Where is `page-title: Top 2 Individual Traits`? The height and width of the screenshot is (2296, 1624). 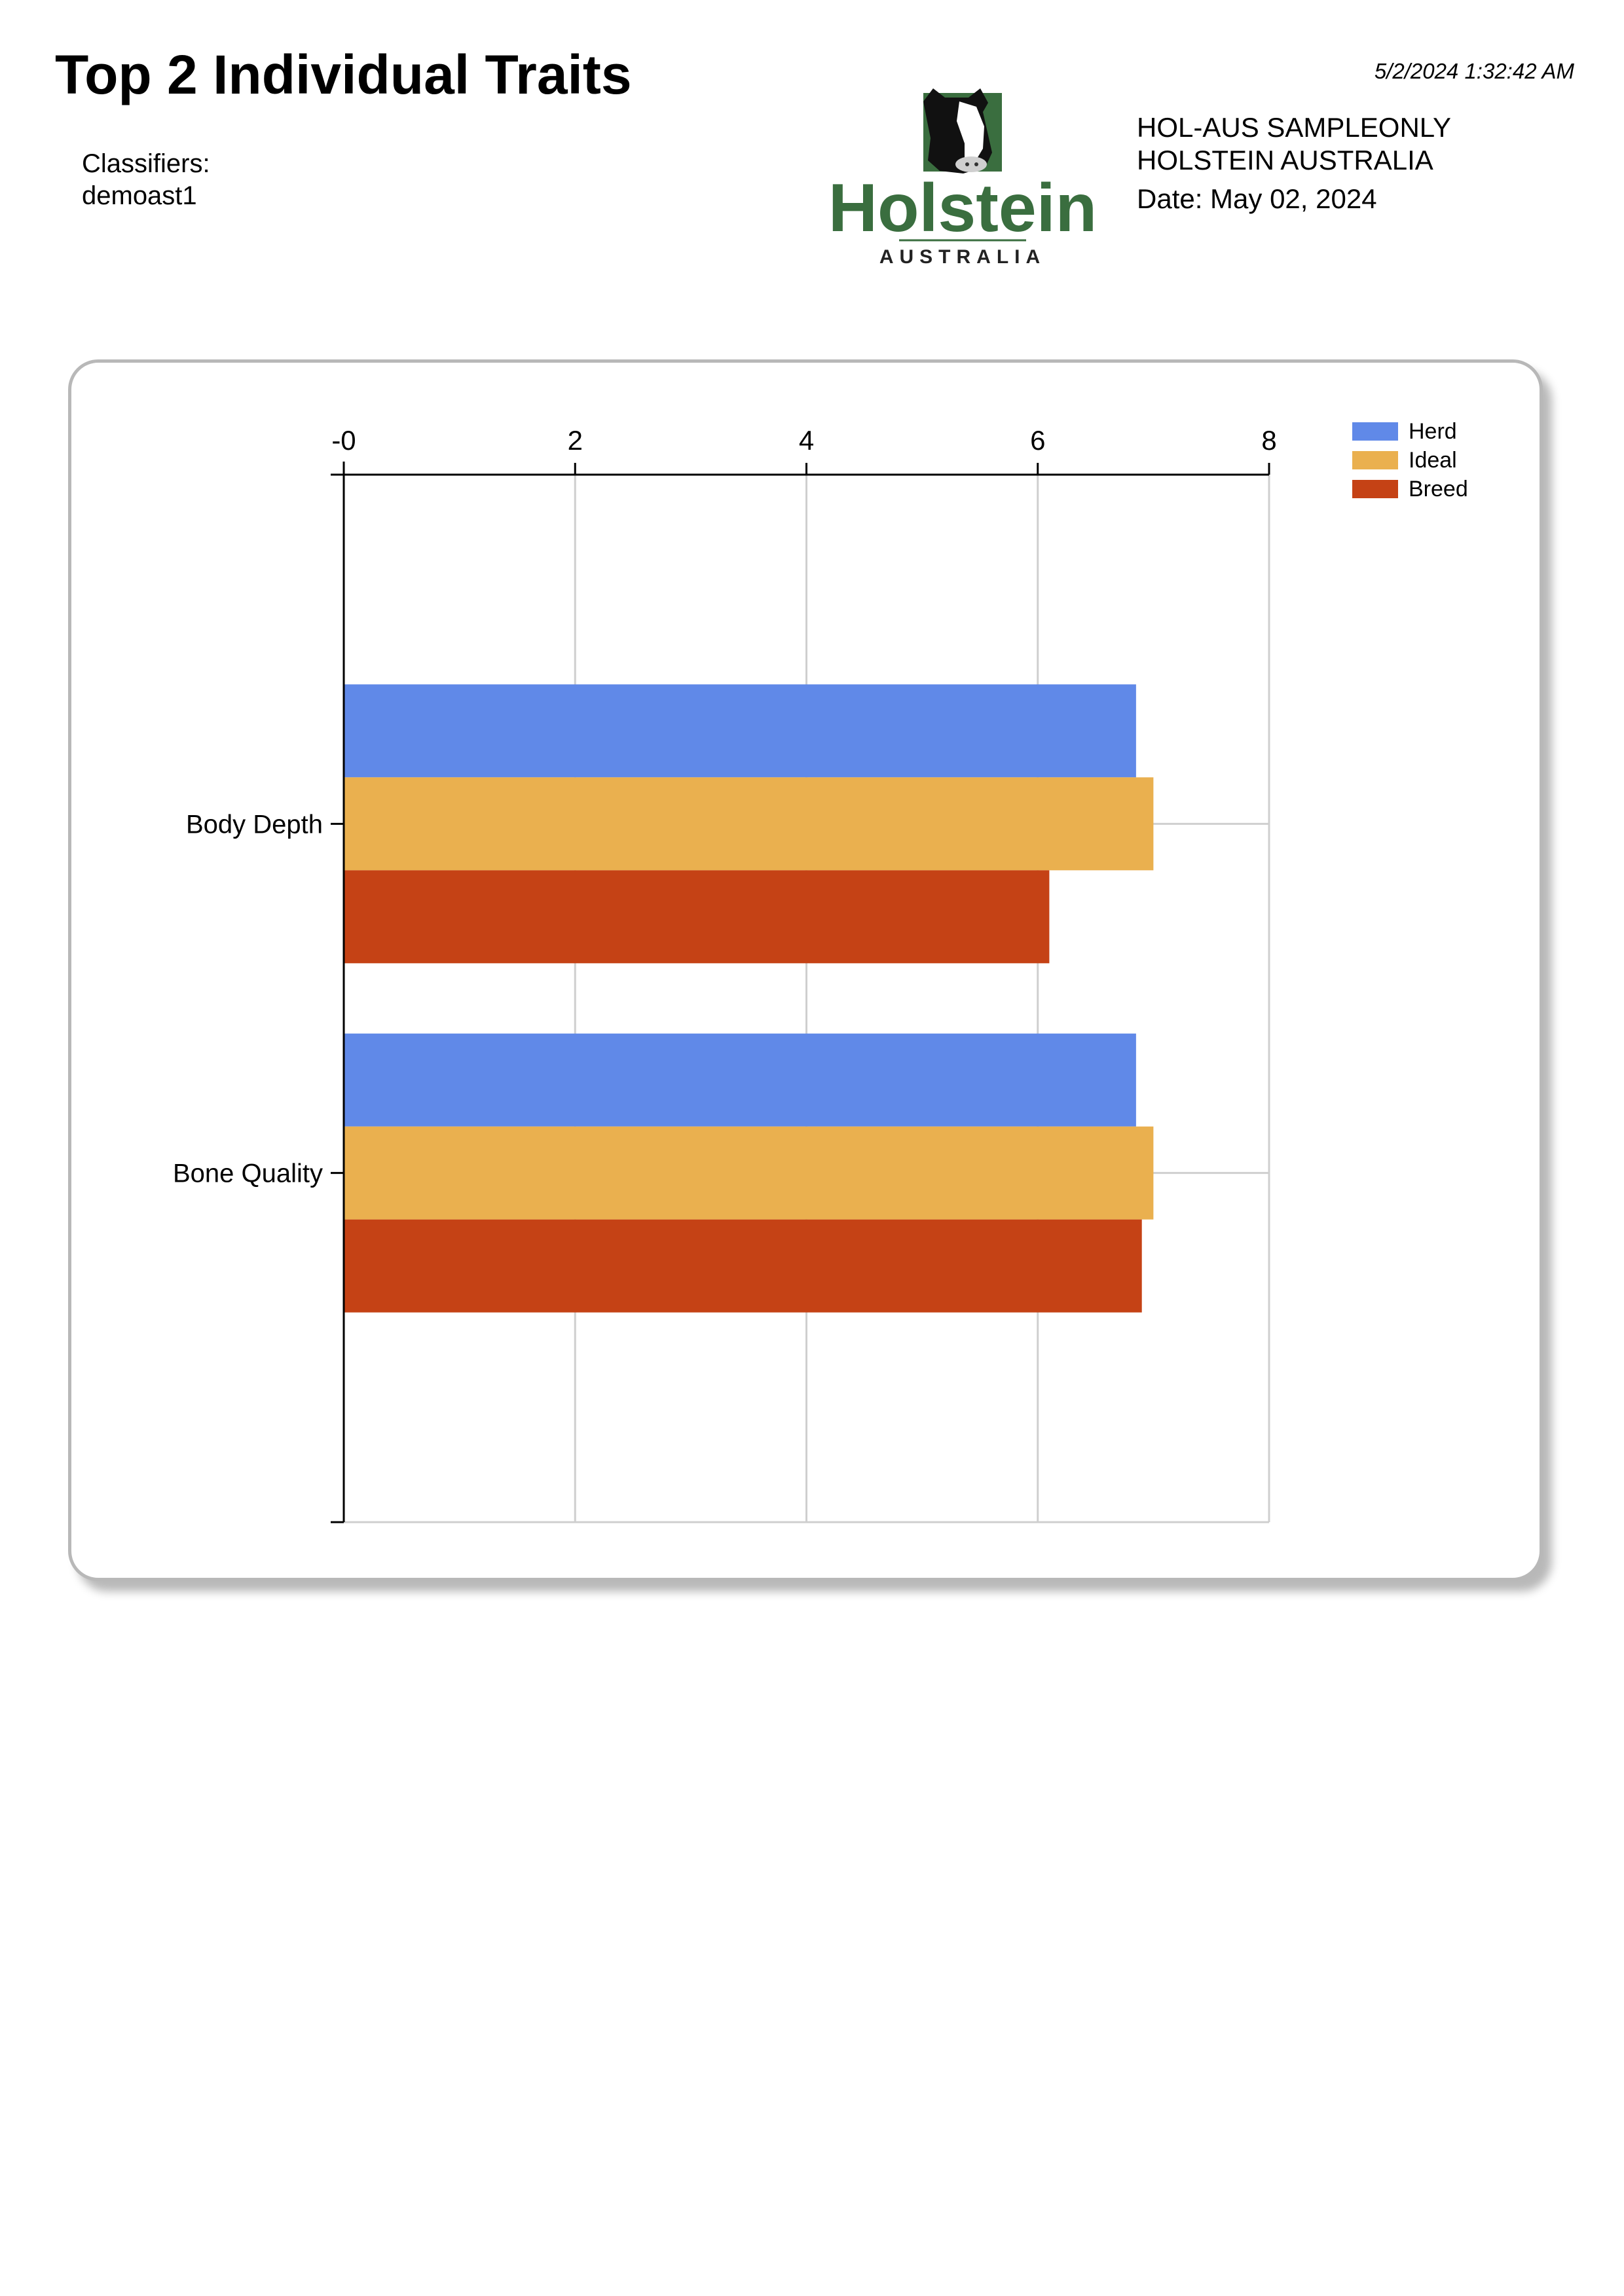
page-title: Top 2 Individual Traits is located at coordinates (343, 74).